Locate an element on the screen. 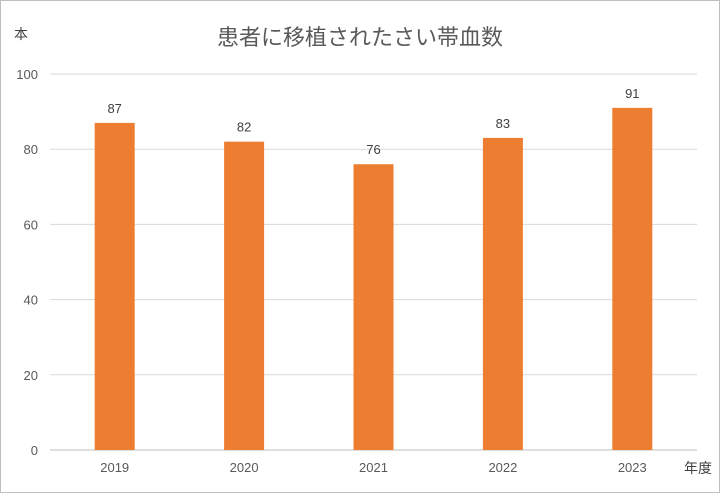 The height and width of the screenshot is (493, 720). y-tick-label: 80 is located at coordinates (31, 149).